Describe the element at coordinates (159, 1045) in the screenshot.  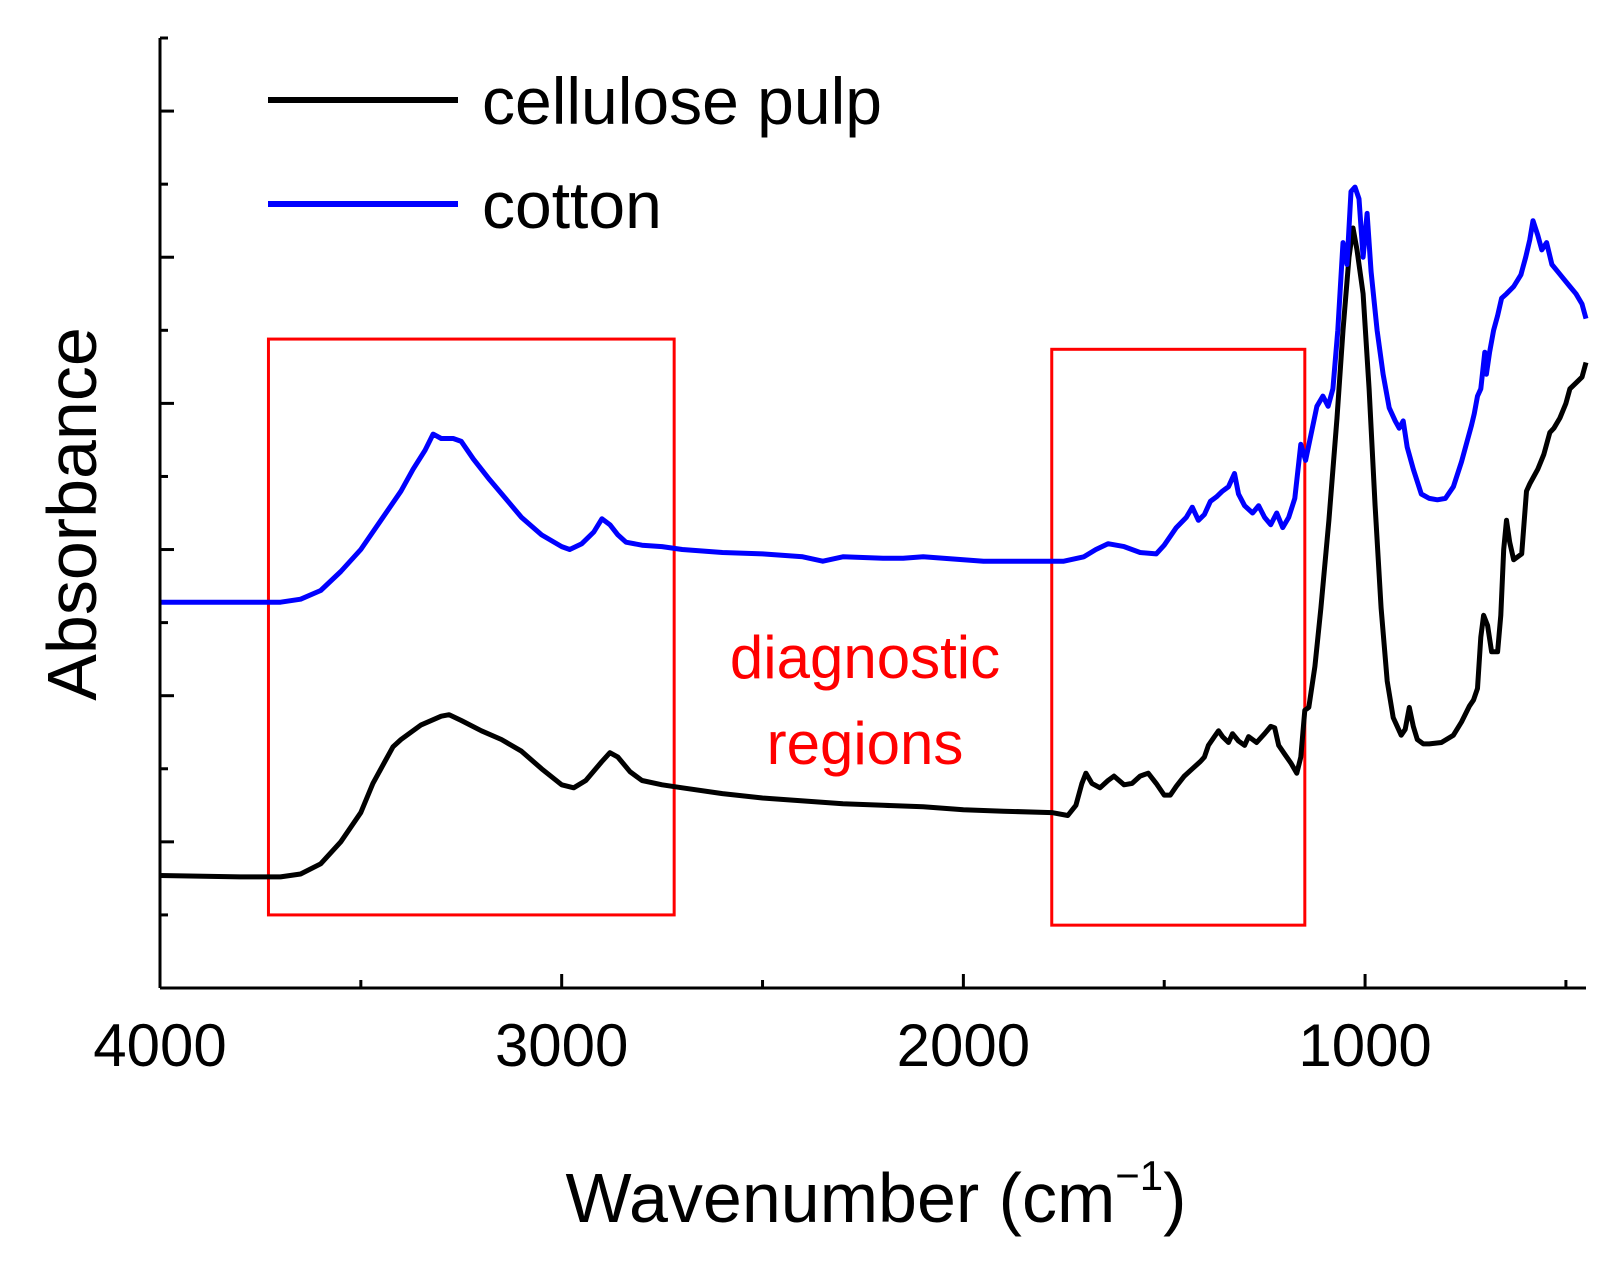
I see `x-tick-label: 4000` at that location.